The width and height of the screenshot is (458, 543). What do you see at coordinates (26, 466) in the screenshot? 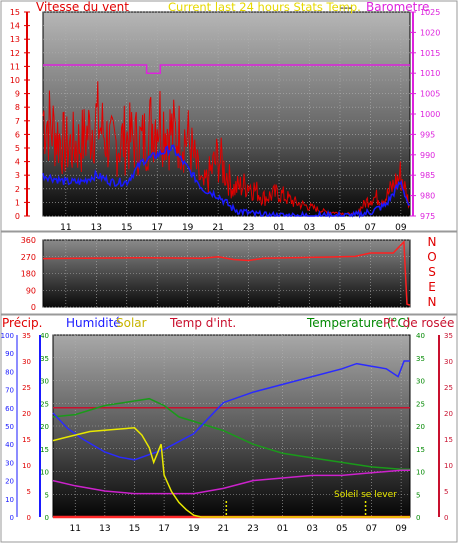
I see `hum-ytick-label: 10` at bounding box center [26, 466].